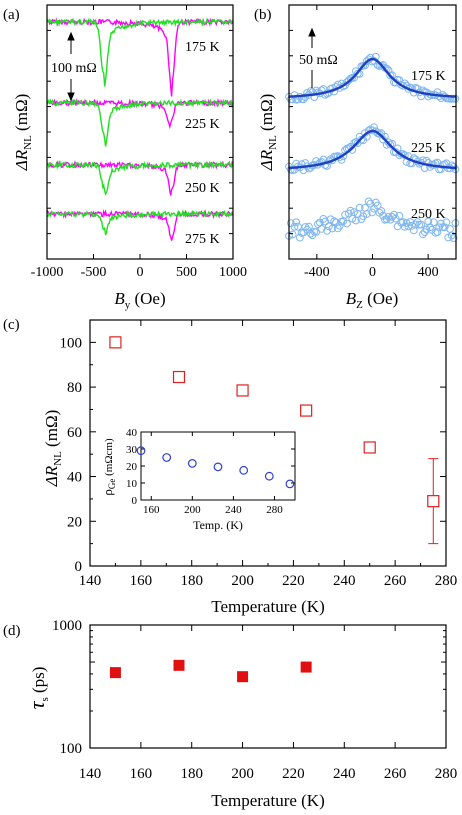 The width and height of the screenshot is (462, 815). I want to click on panel-c-xtick-label: 240, so click(344, 581).